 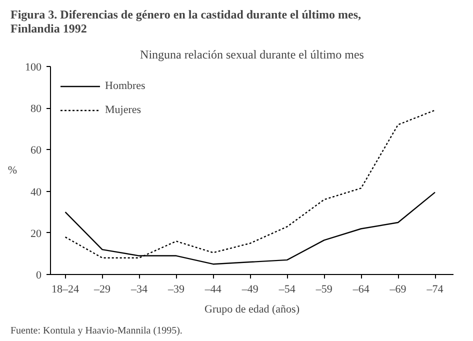 I want to click on x-tick-label: –54, so click(x=287, y=290).